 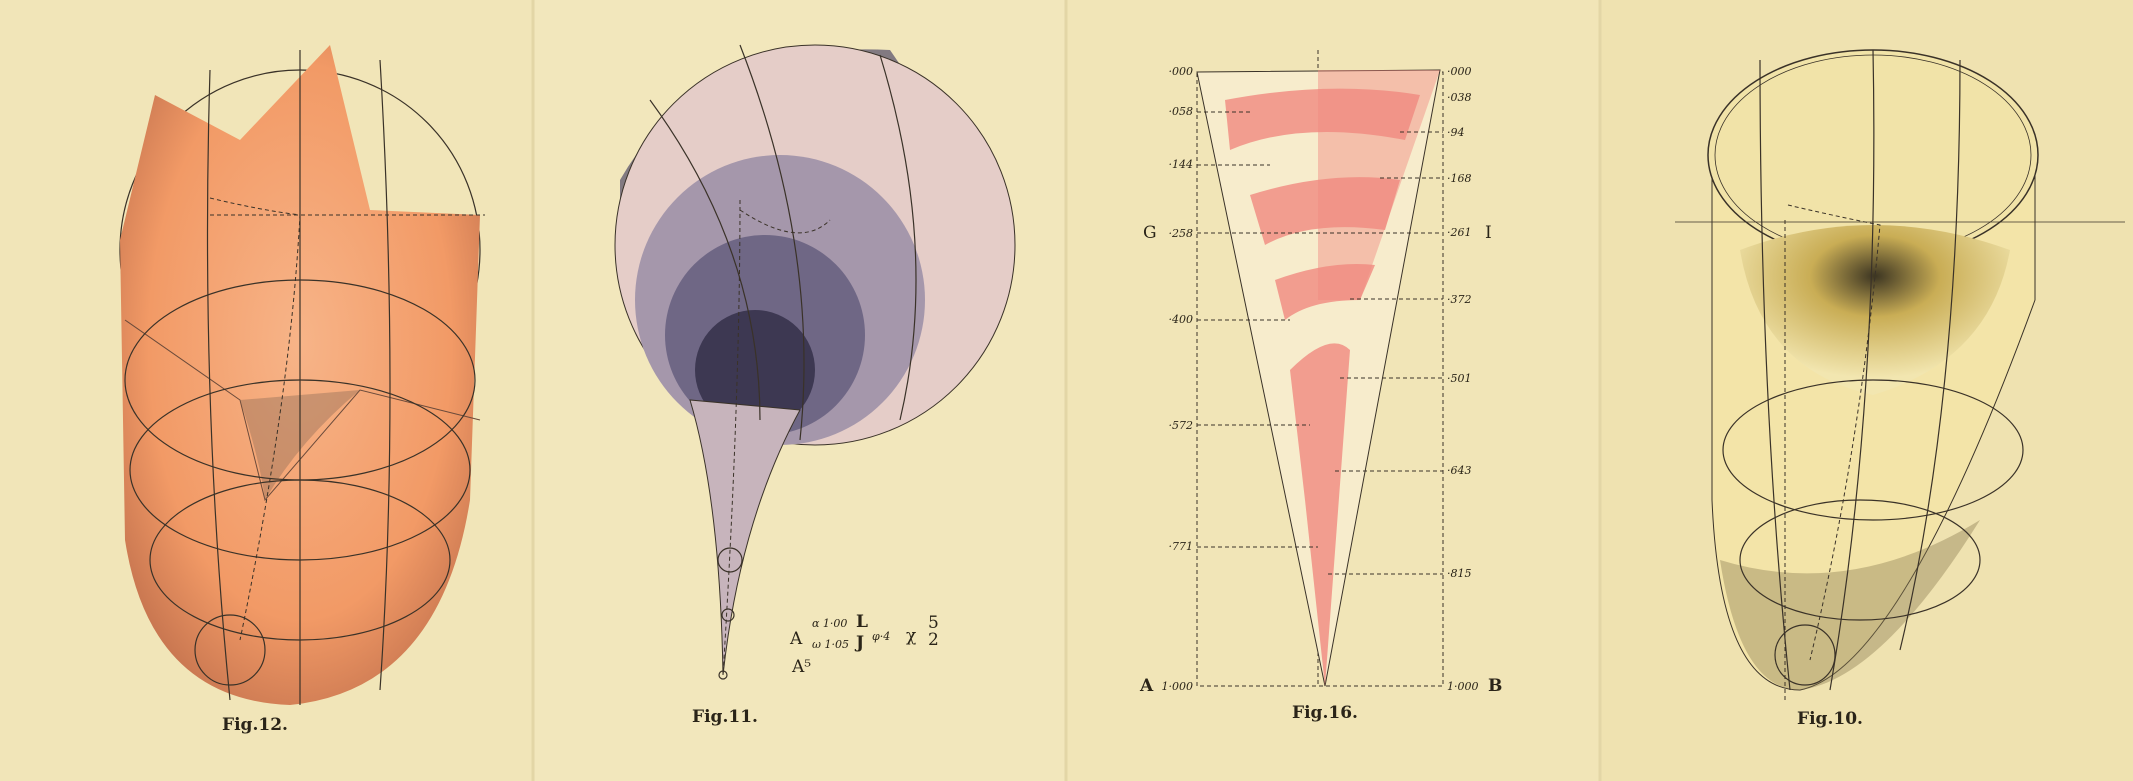 I want to click on right-label: ·94, so click(x=1456, y=132).